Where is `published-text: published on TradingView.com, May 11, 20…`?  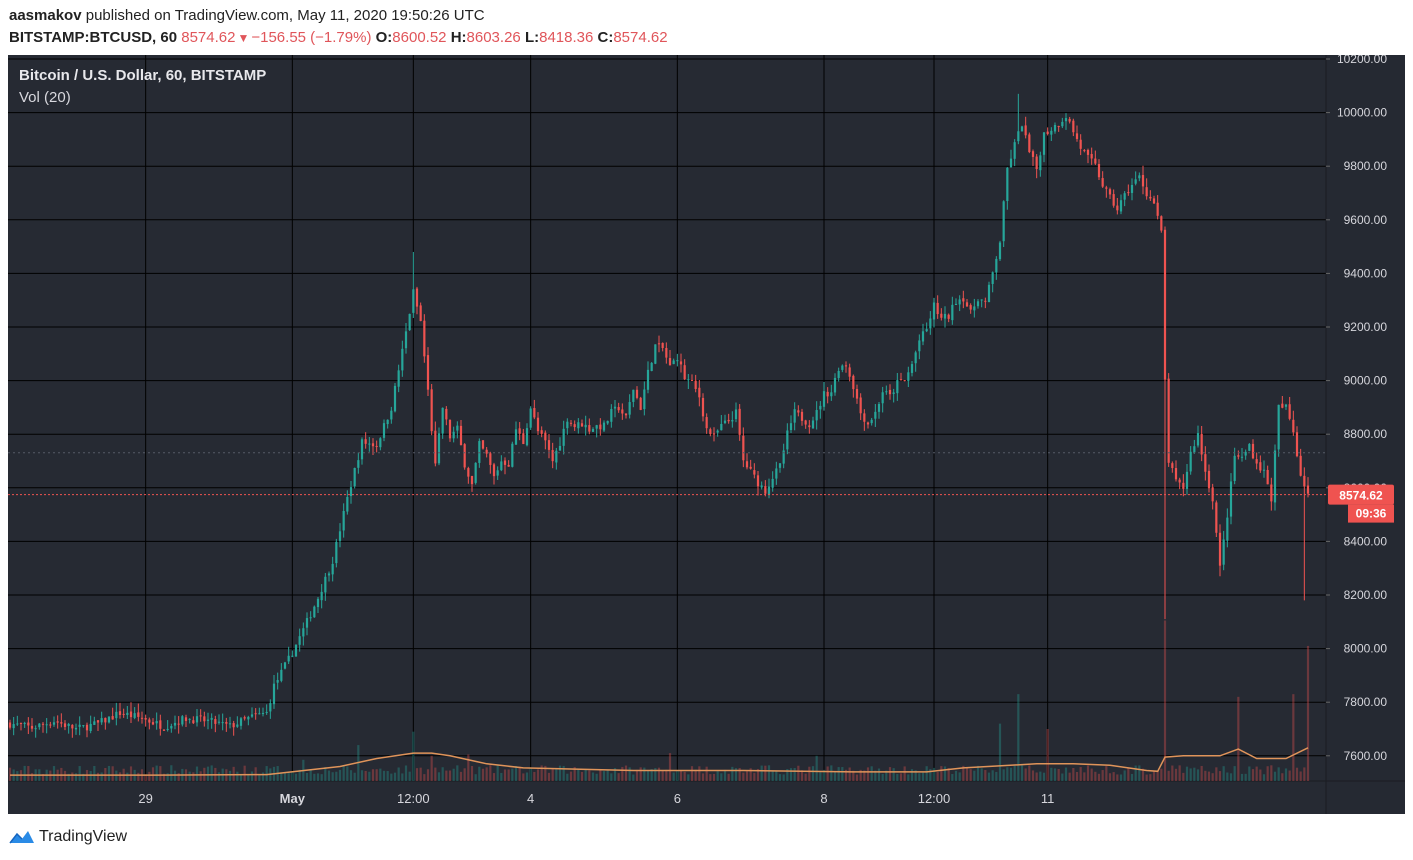 published-text: published on TradingView.com, May 11, 20… is located at coordinates (285, 15).